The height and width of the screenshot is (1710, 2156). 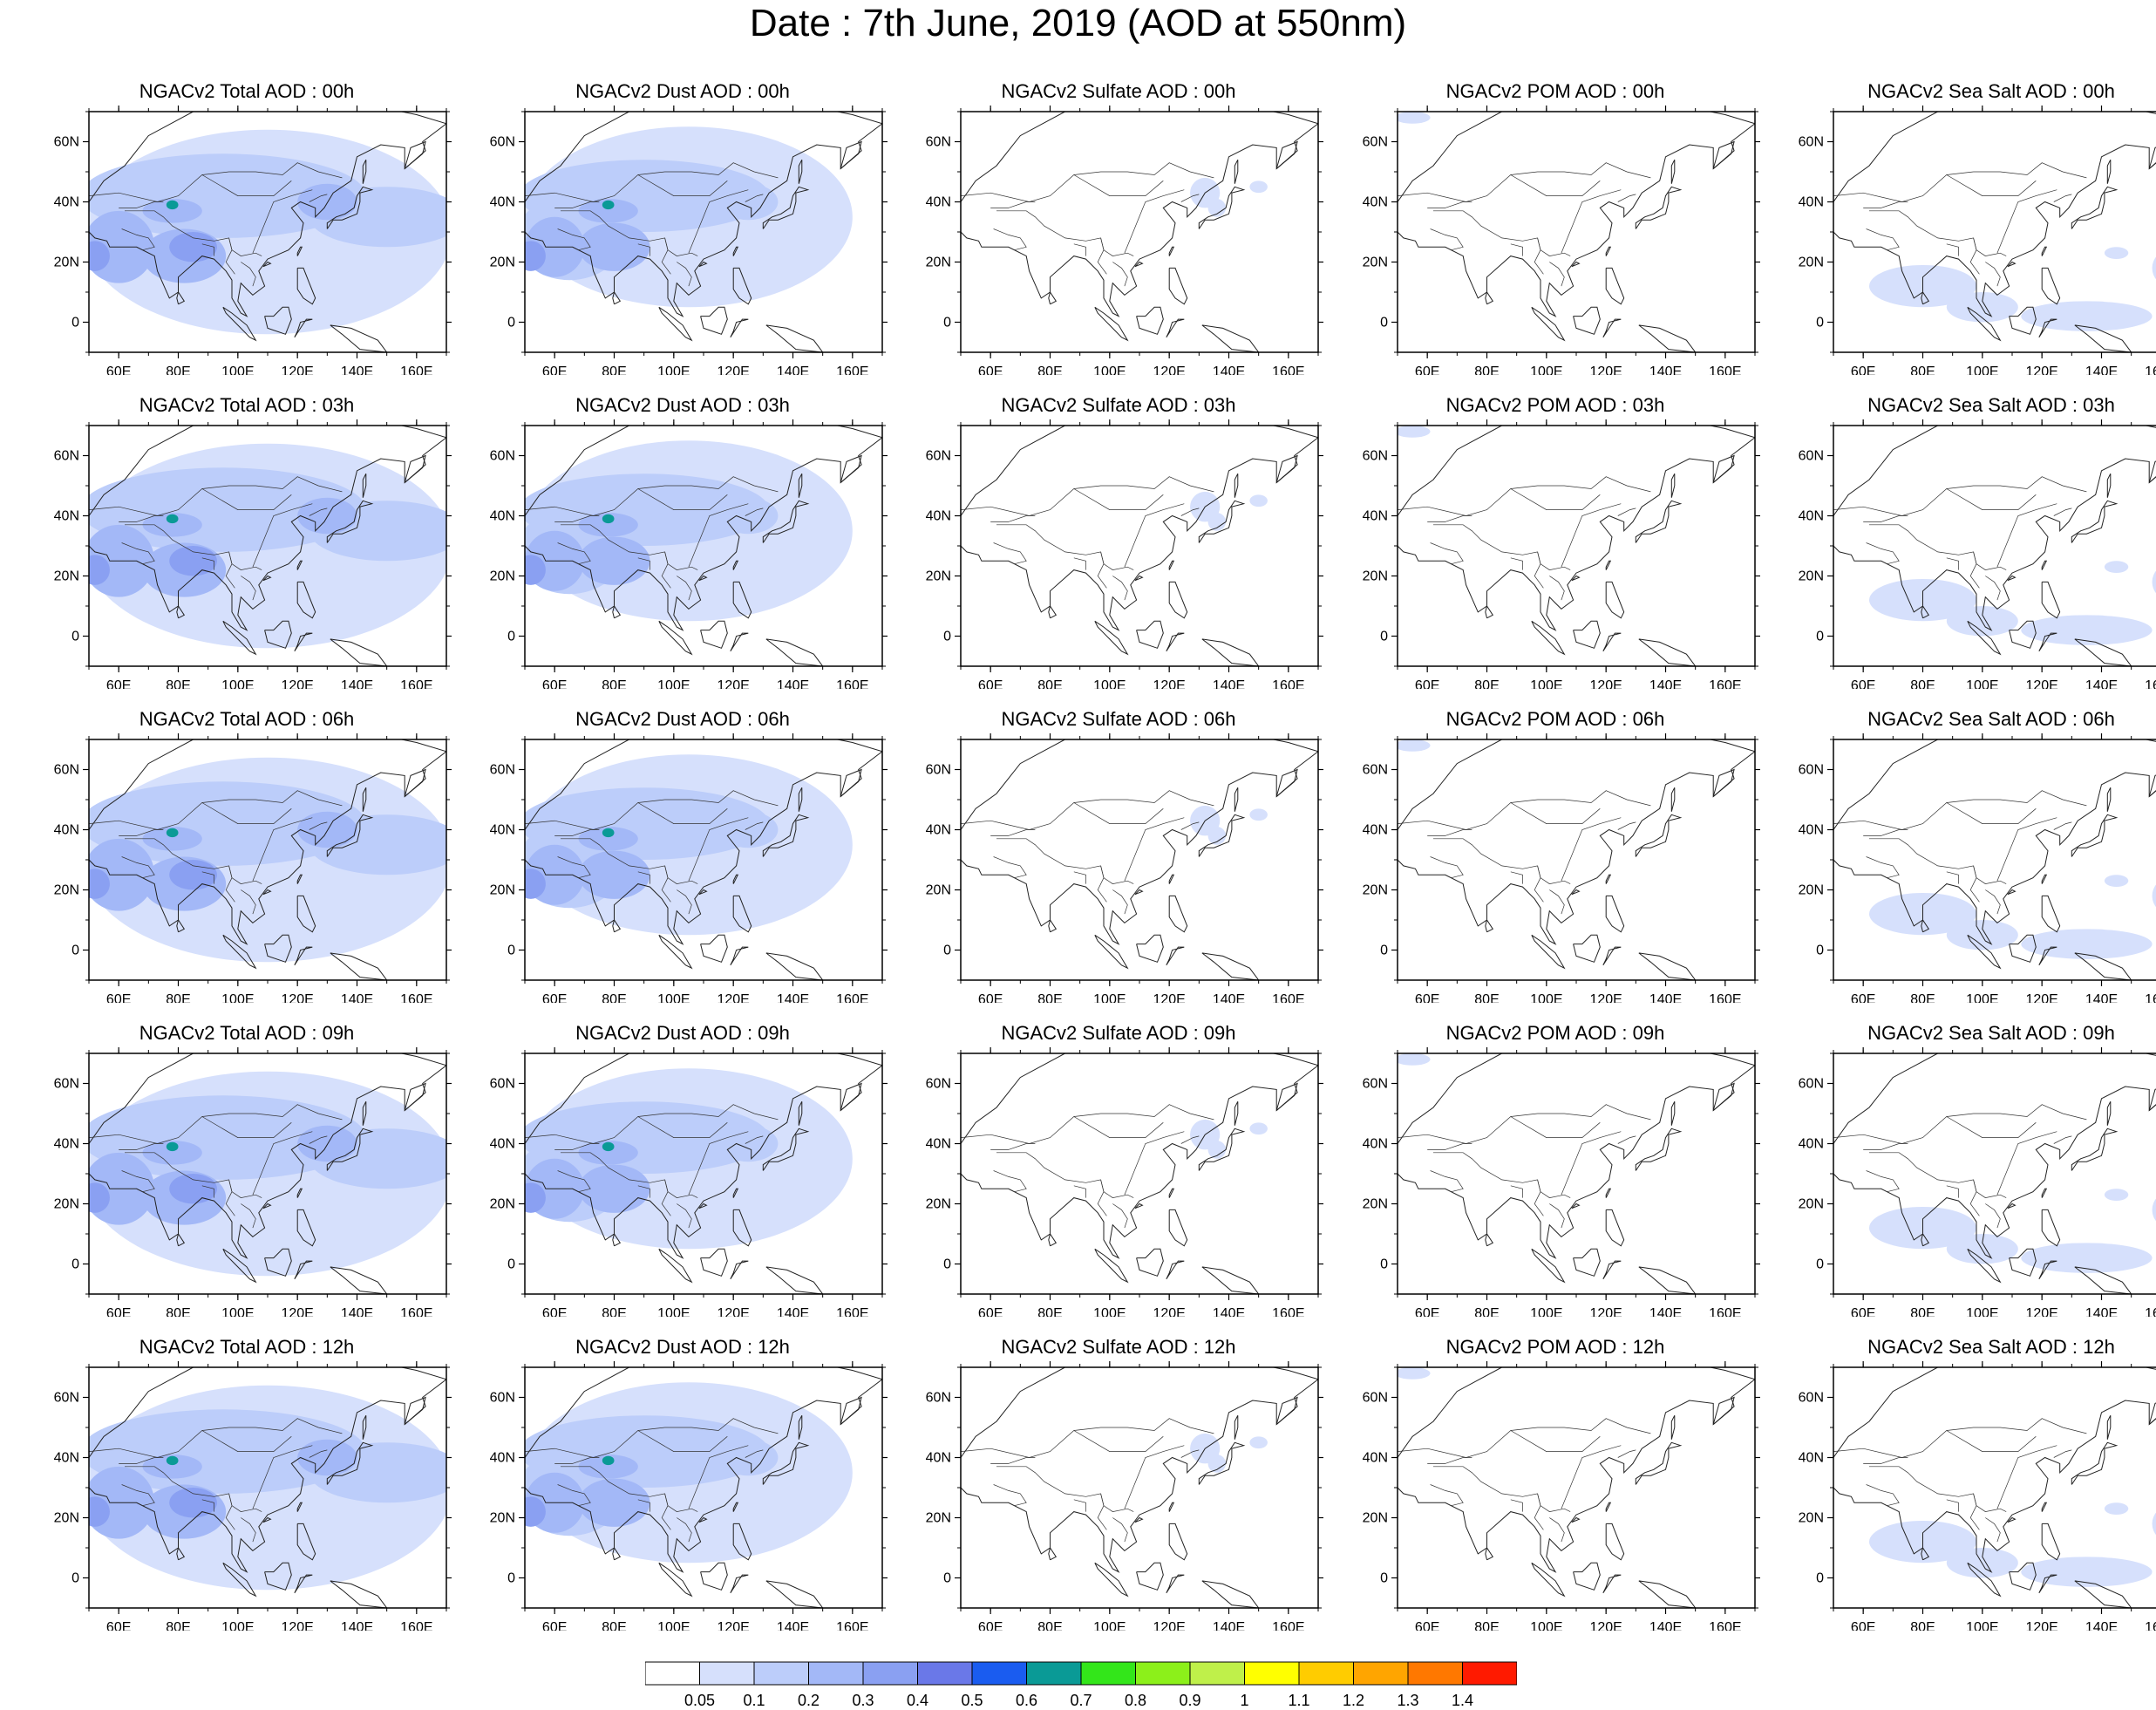 I want to click on lon-tick-label: 160E, so click(x=1725, y=1626).